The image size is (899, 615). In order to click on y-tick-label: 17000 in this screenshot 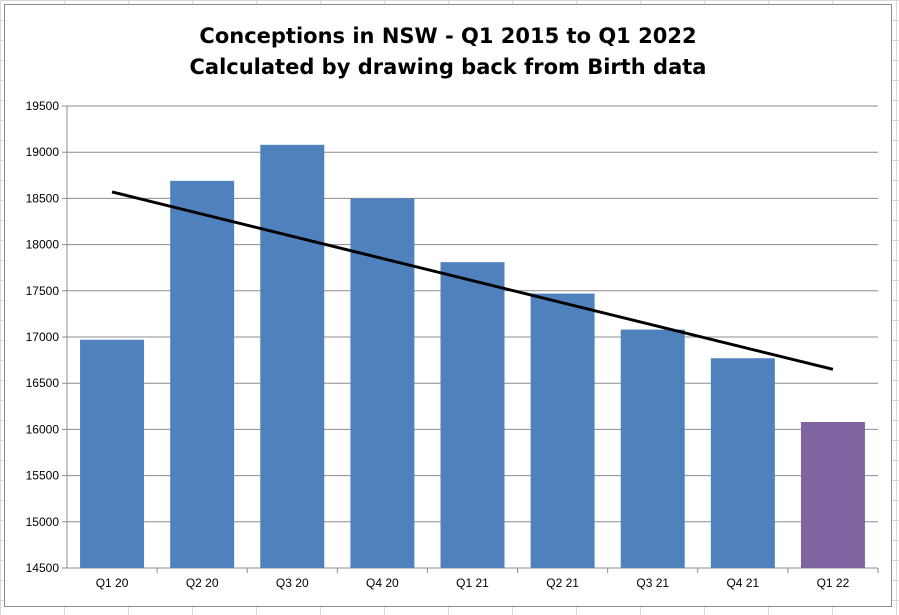, I will do `click(43, 337)`.